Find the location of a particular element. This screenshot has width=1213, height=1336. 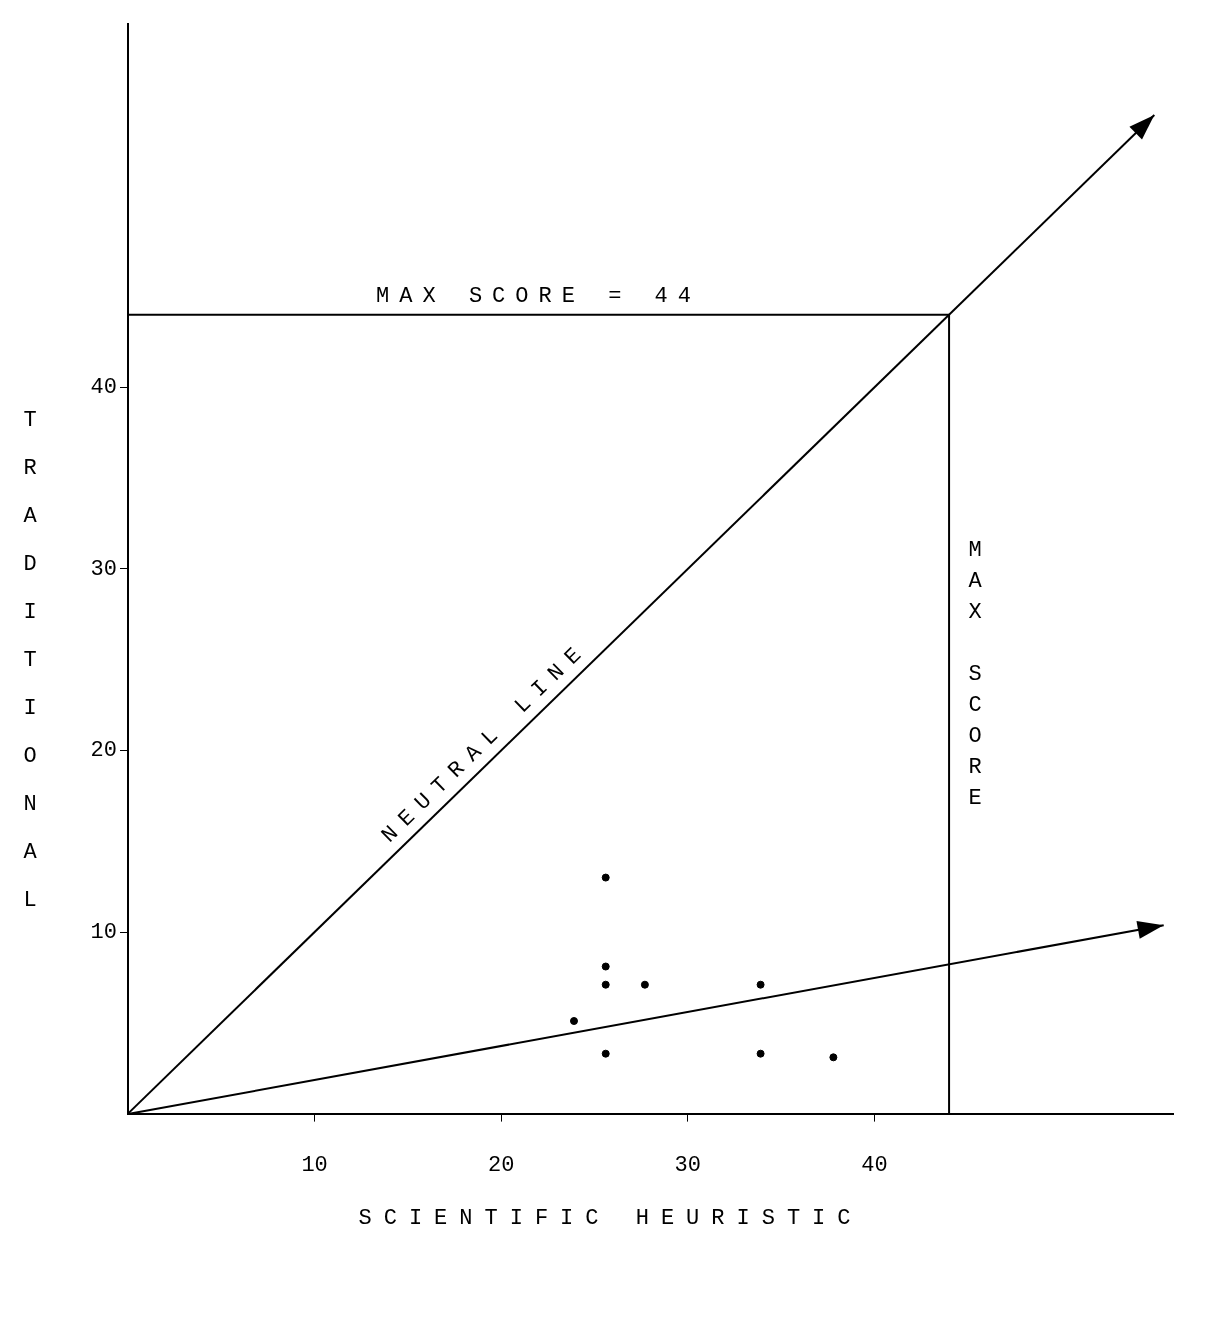

y-tick-label: 20 is located at coordinates (103, 751).